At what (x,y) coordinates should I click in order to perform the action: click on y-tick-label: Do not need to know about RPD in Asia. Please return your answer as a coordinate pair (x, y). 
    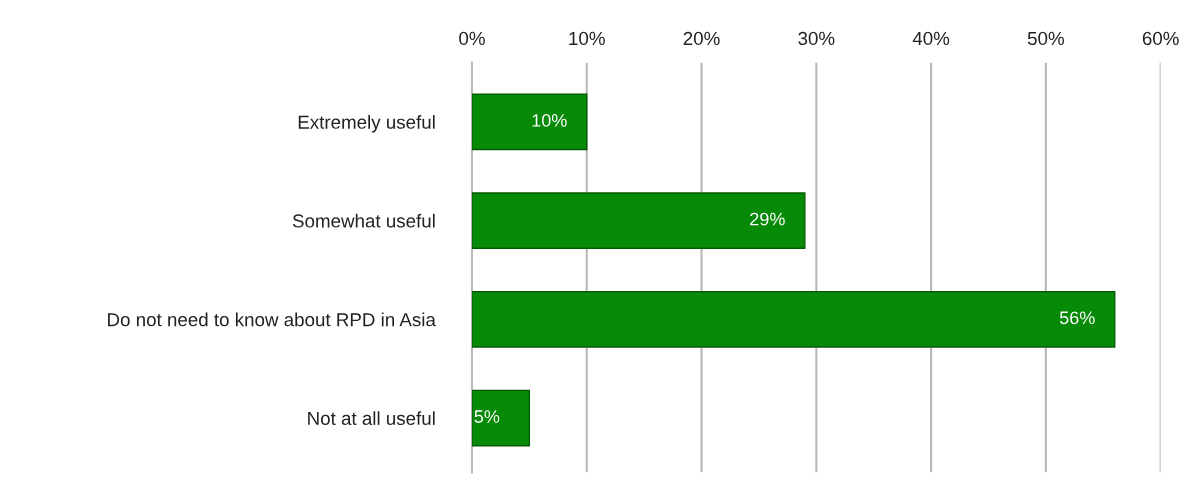
    Looking at the image, I should click on (272, 319).